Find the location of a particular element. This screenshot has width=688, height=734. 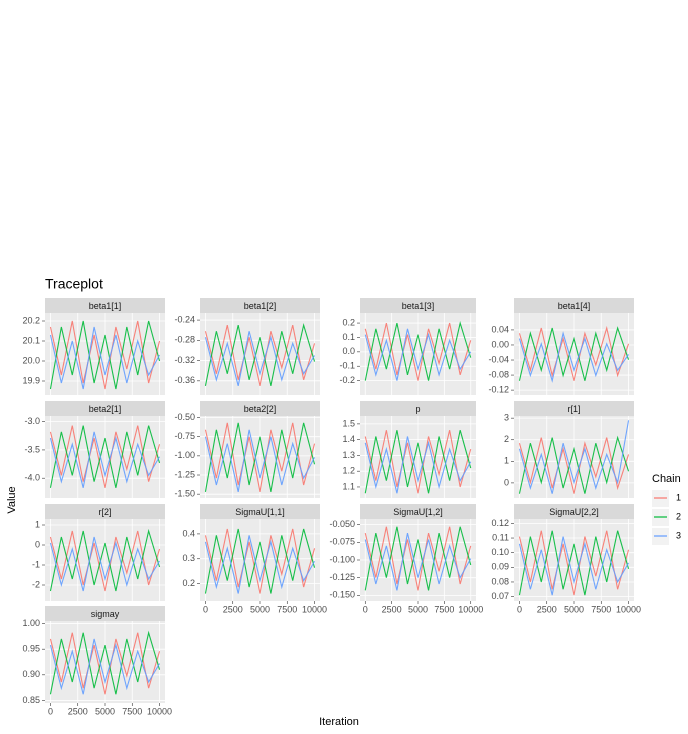

y-tick-label: 1 is located at coordinates (506, 461).